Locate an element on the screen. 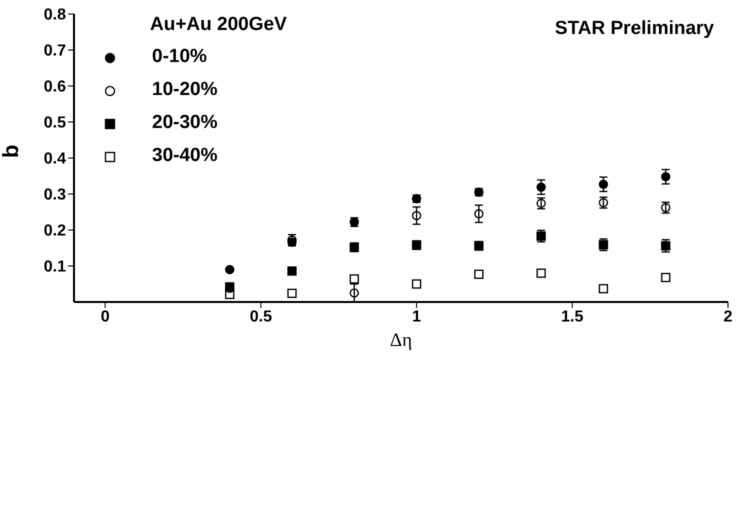 Image resolution: width=742 pixels, height=512 pixels. legend-label: 0-10% is located at coordinates (179, 57).